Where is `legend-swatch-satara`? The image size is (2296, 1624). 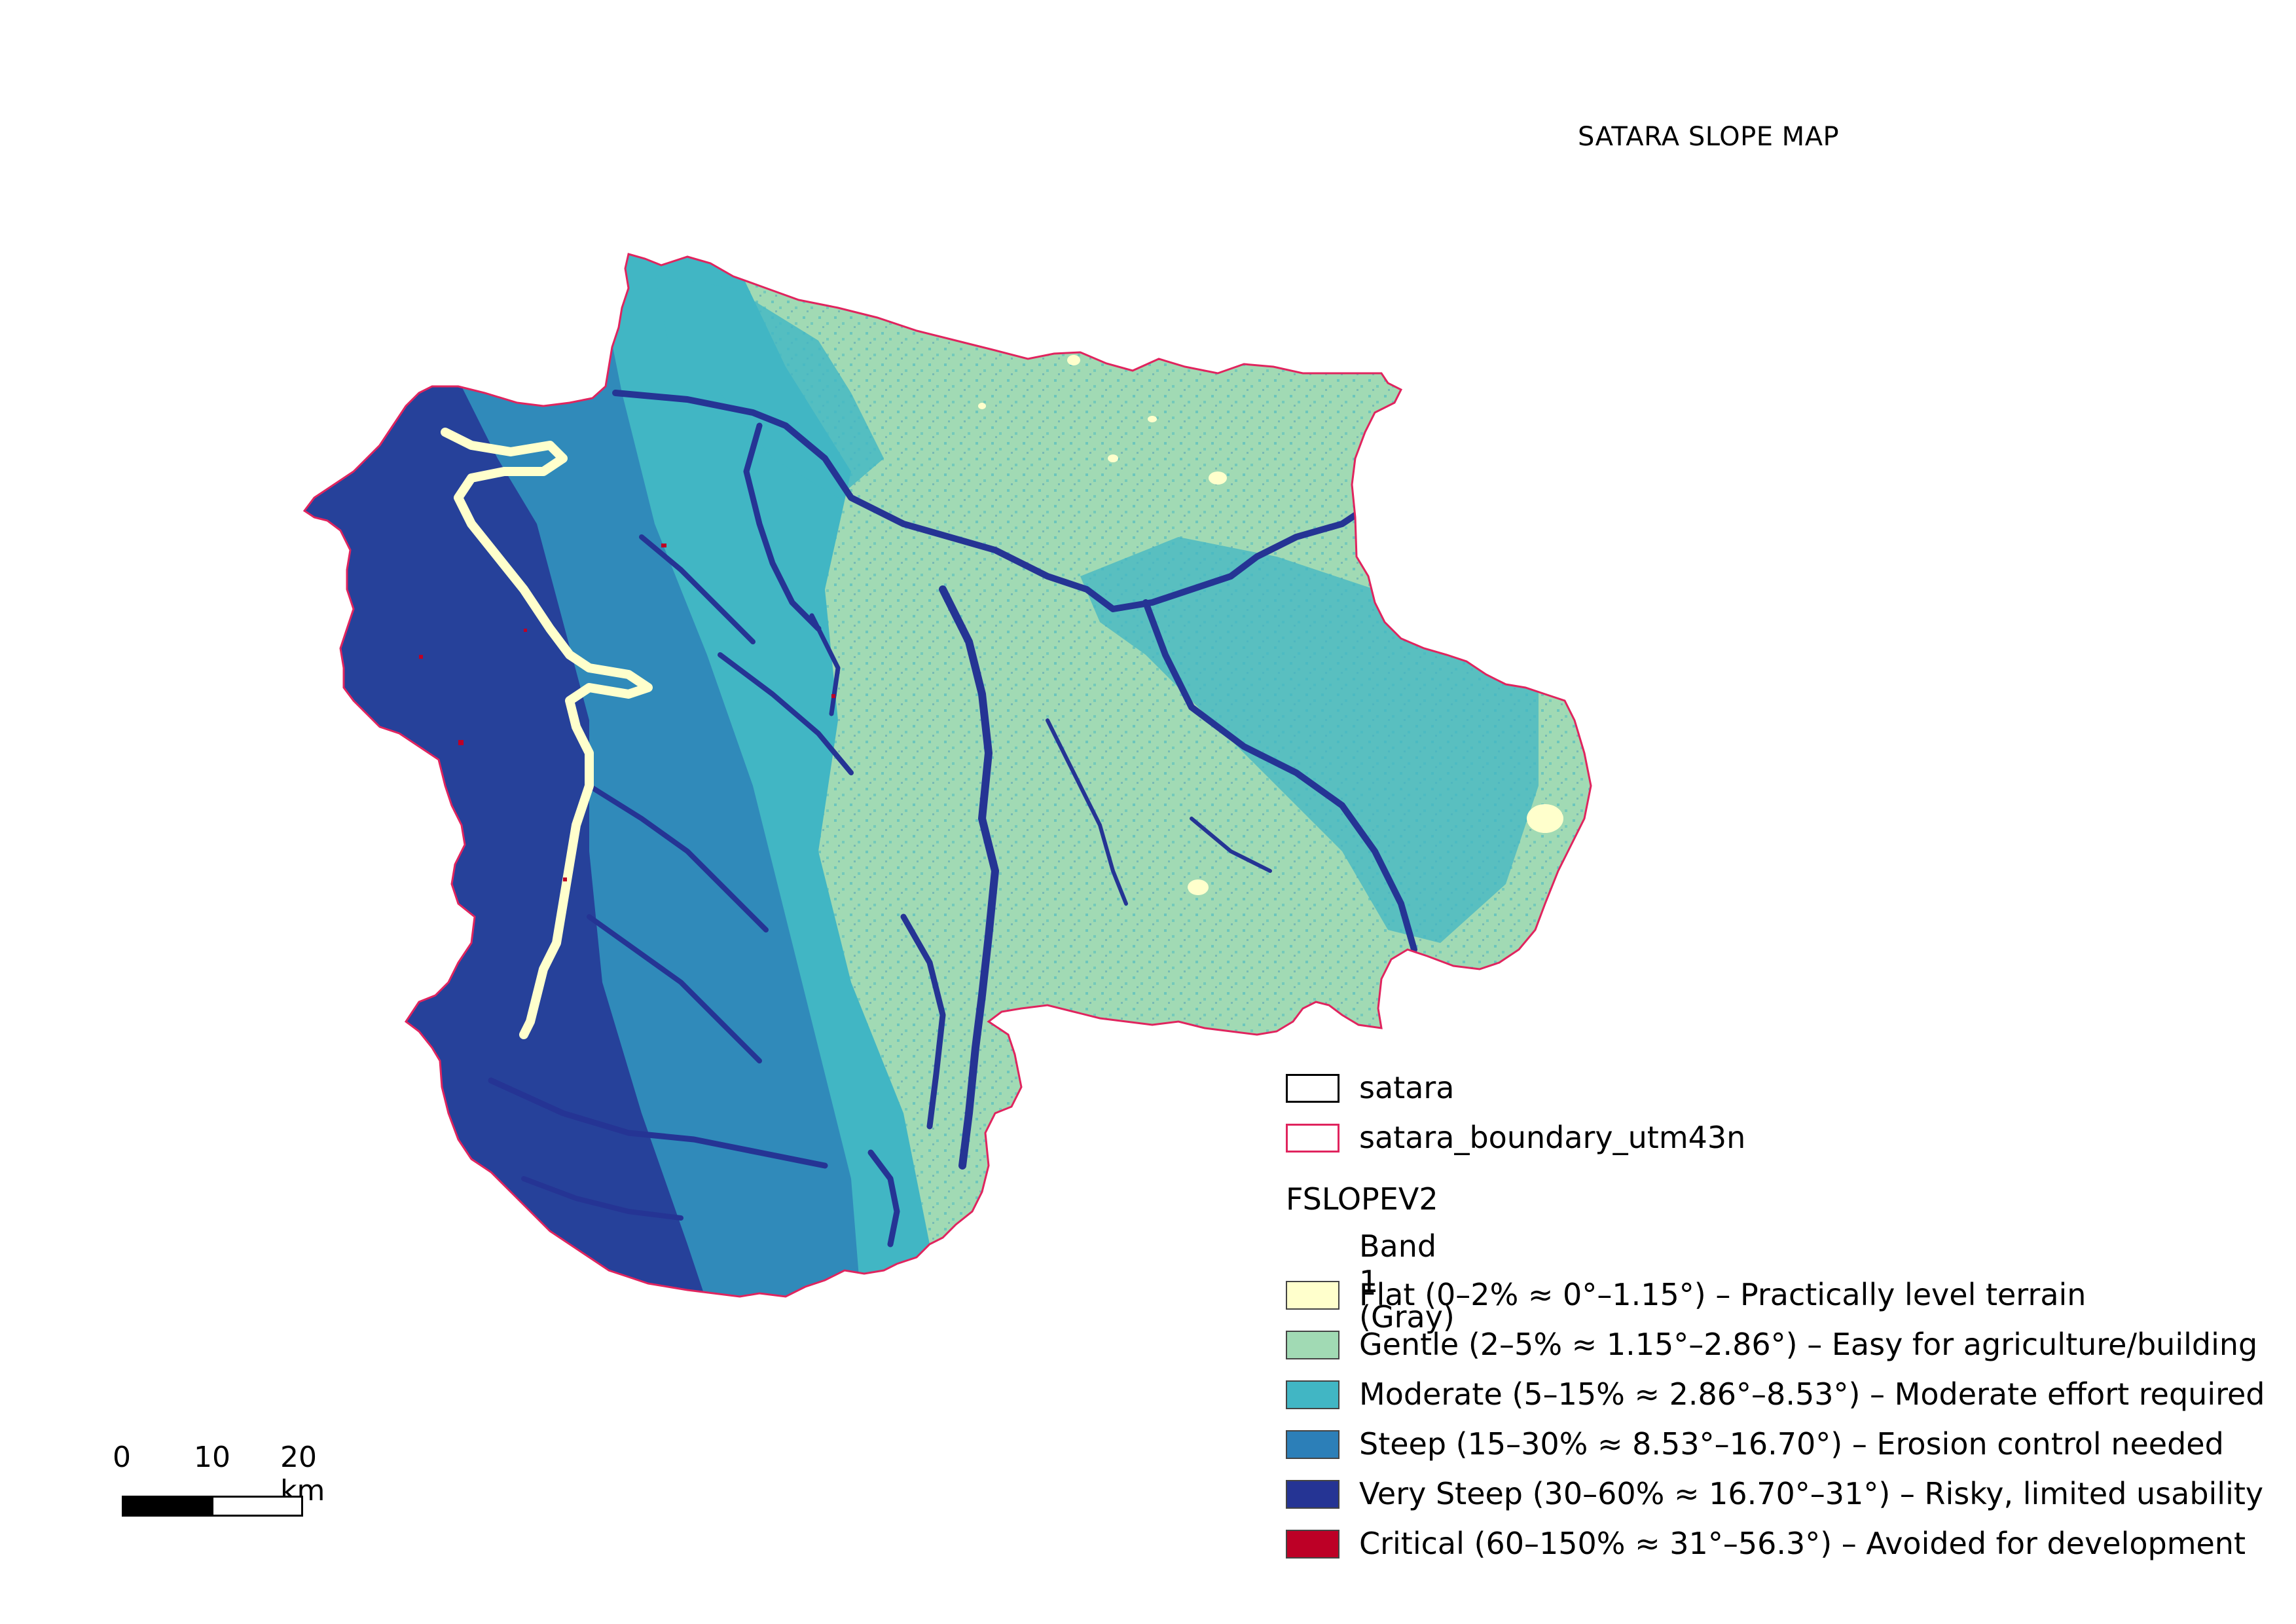
legend-swatch-satara is located at coordinates (1312, 1088).